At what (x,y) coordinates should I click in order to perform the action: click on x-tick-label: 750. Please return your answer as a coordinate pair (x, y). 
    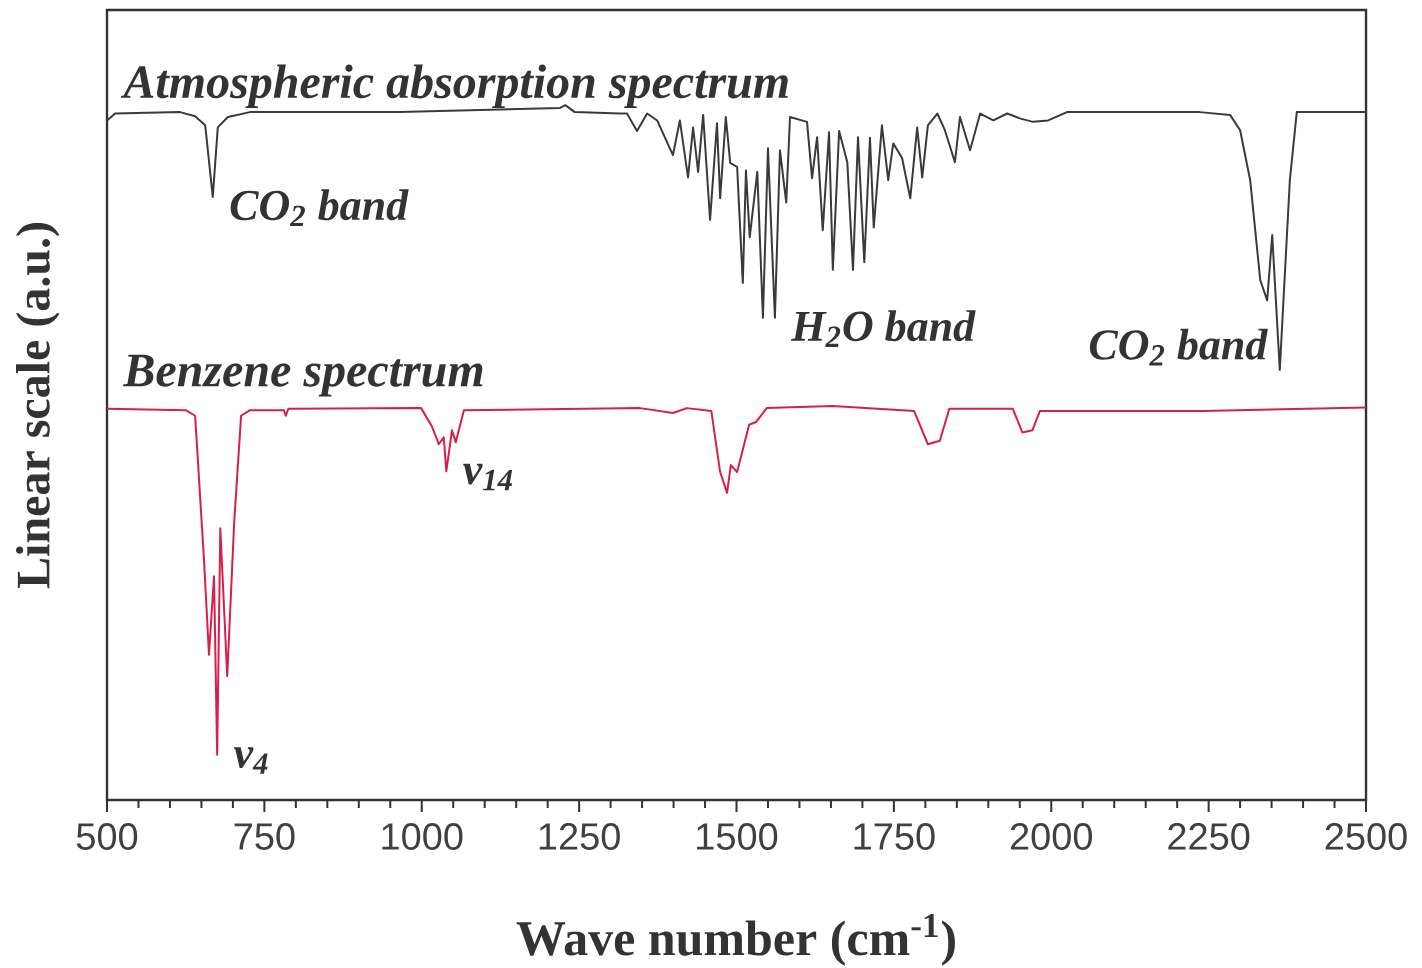
    Looking at the image, I should click on (264, 836).